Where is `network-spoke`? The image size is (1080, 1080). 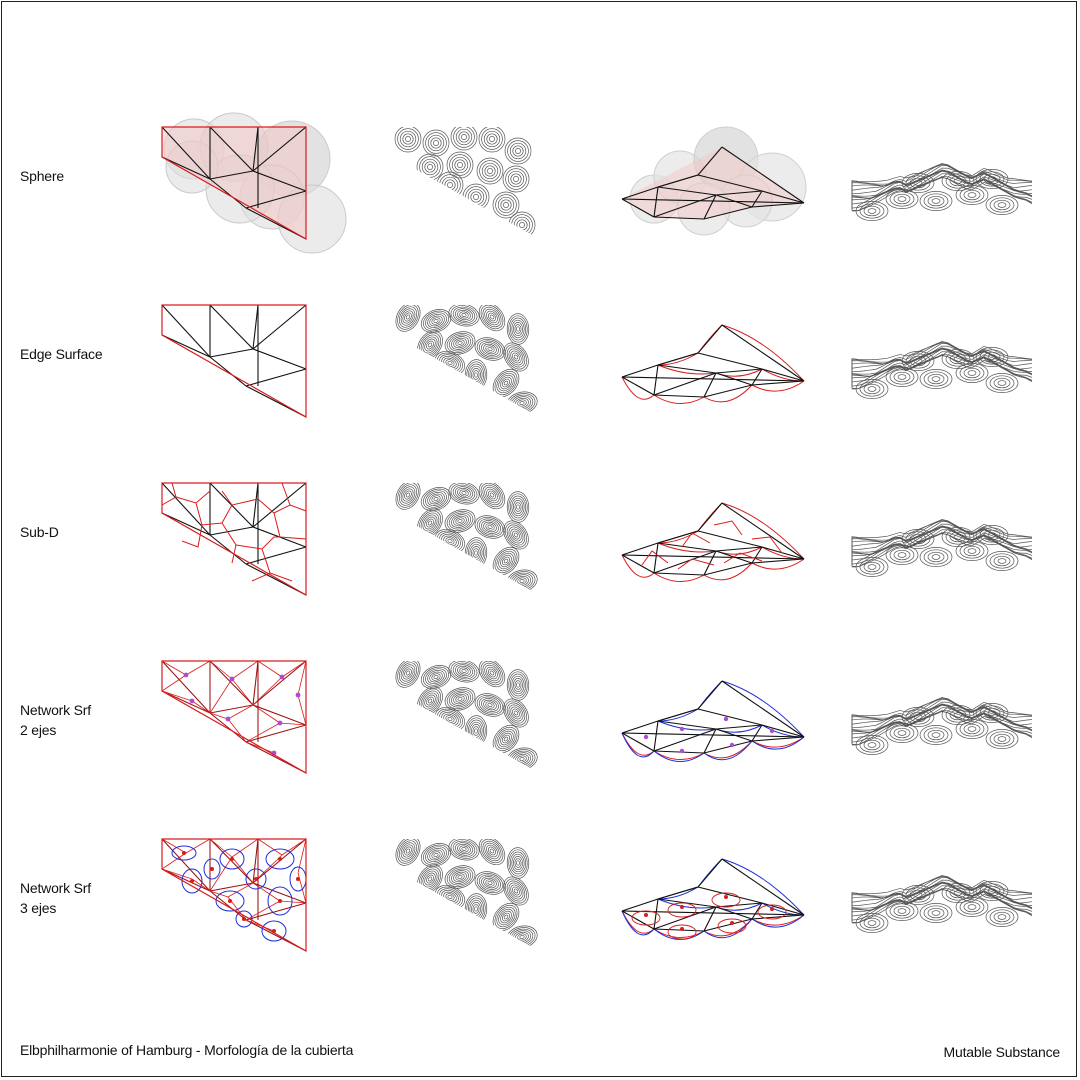
network-spoke is located at coordinates (266, 892).